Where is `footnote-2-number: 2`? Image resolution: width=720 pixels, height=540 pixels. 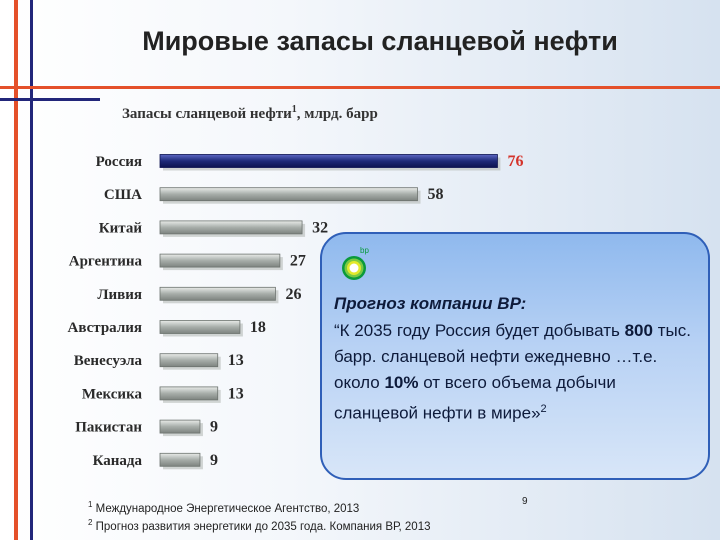
footnote-2-number: 2 is located at coordinates (90, 522).